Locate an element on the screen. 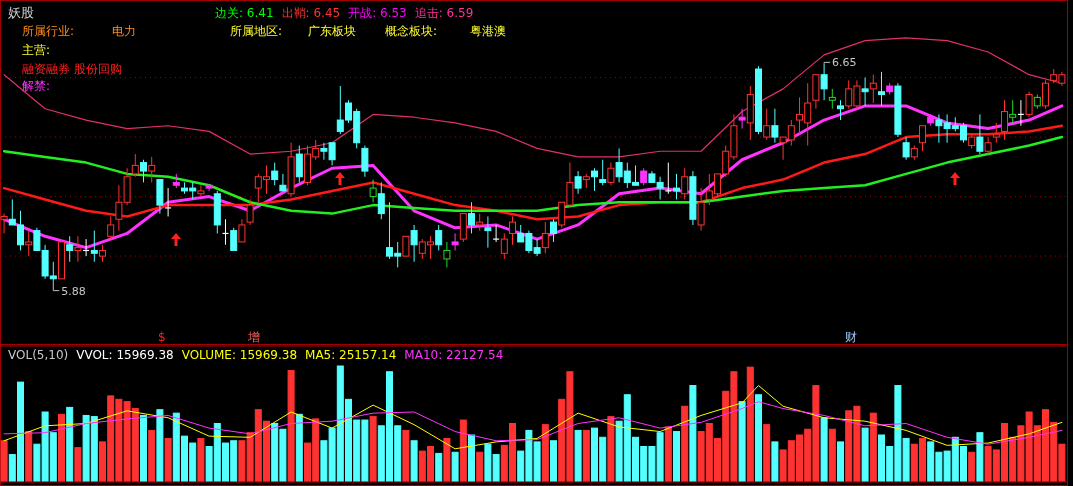 This screenshot has width=1073, height=486. annotation: 解禁: is located at coordinates (36, 86).